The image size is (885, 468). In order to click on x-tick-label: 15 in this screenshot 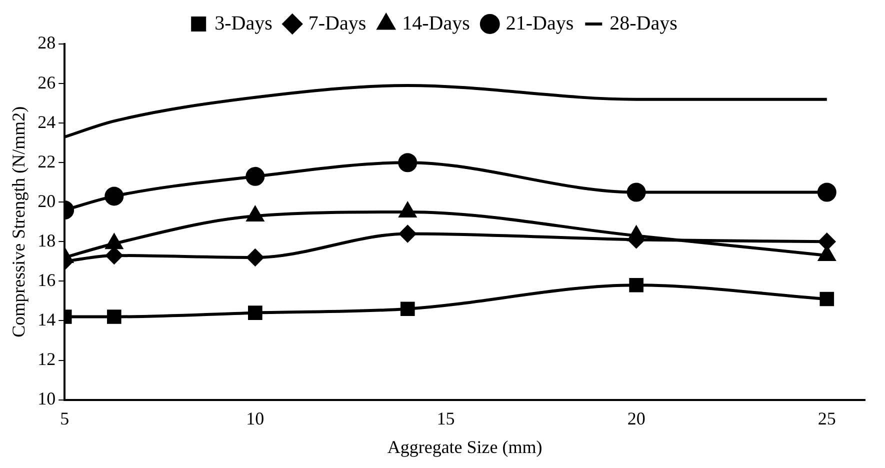, I will do `click(445, 418)`.